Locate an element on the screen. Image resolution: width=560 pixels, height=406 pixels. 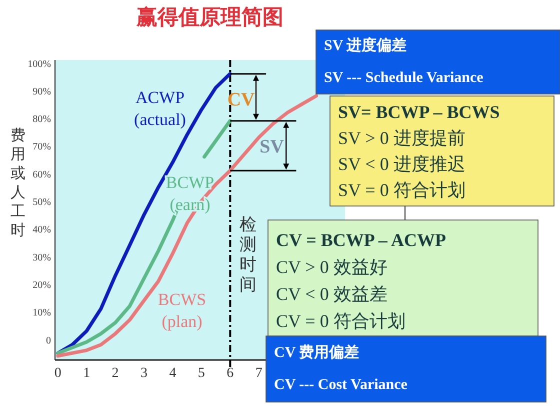
x-tick-label: 1 is located at coordinates (86, 373).